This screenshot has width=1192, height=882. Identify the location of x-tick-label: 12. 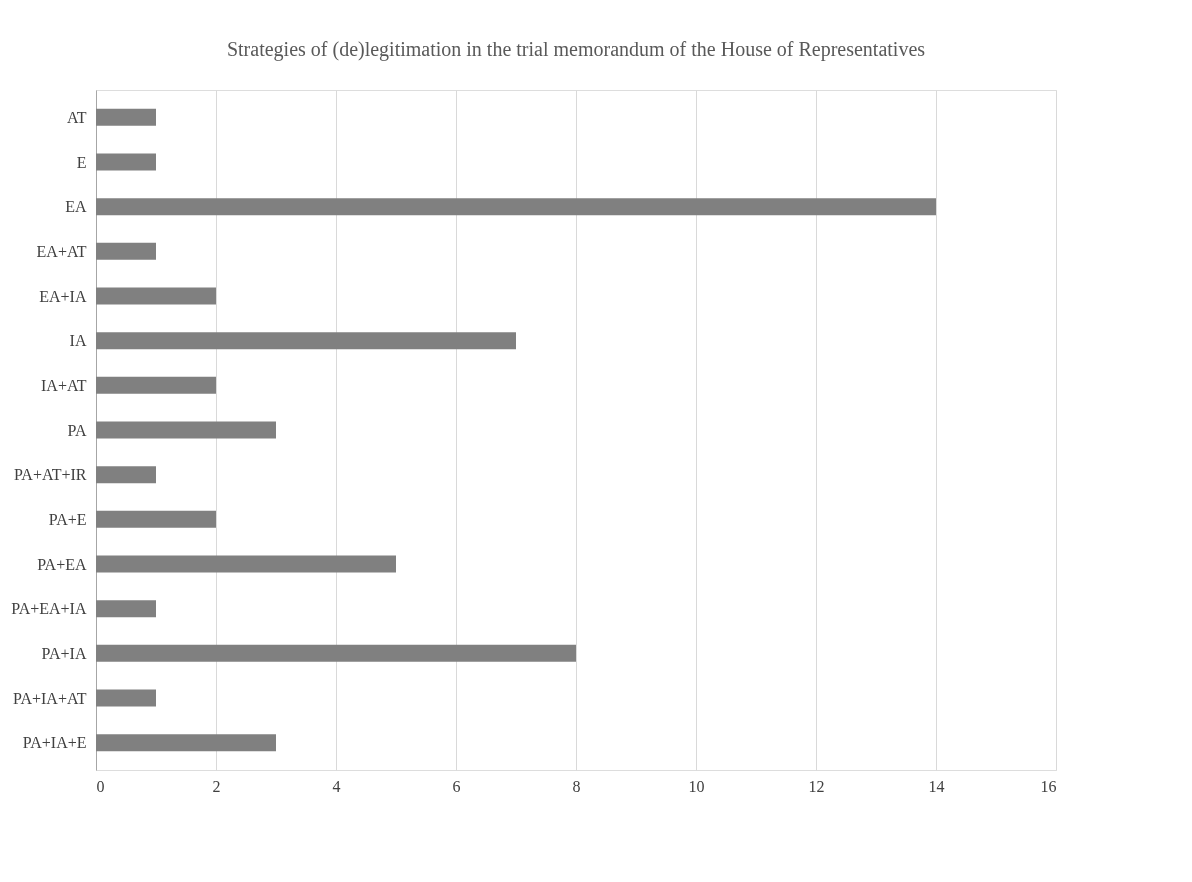
(816, 786).